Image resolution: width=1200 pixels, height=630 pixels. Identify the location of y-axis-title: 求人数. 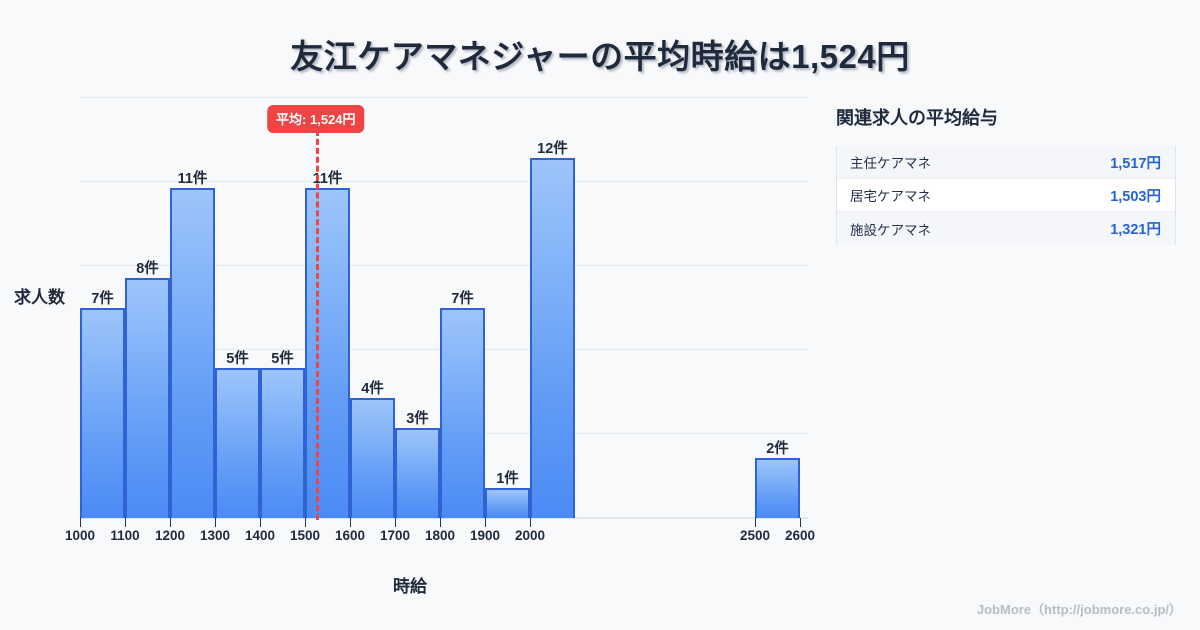
(39, 297).